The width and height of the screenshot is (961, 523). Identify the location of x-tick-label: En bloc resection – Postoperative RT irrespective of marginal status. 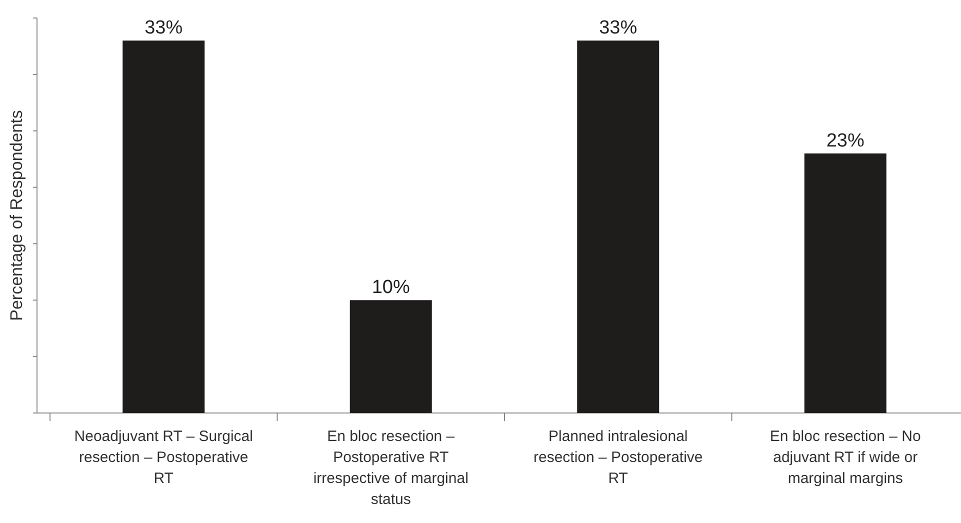
(390, 468).